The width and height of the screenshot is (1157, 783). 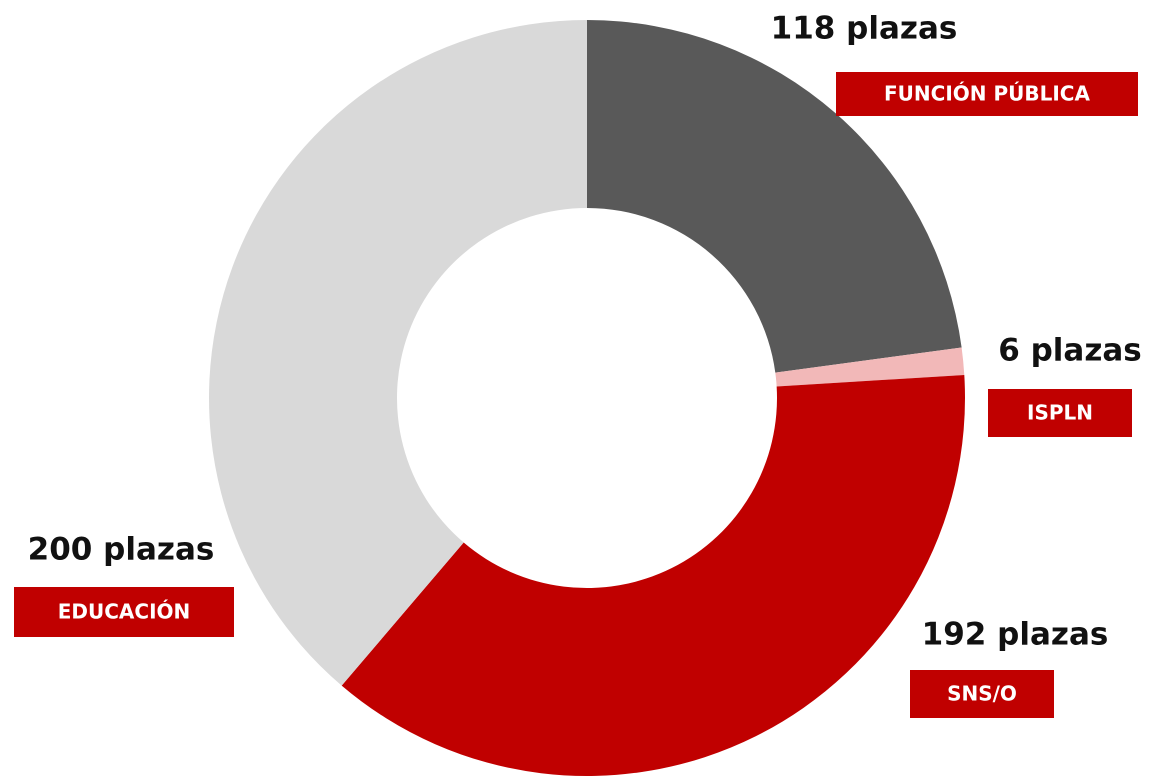 I want to click on value-label: 200 plazas, so click(x=121, y=550).